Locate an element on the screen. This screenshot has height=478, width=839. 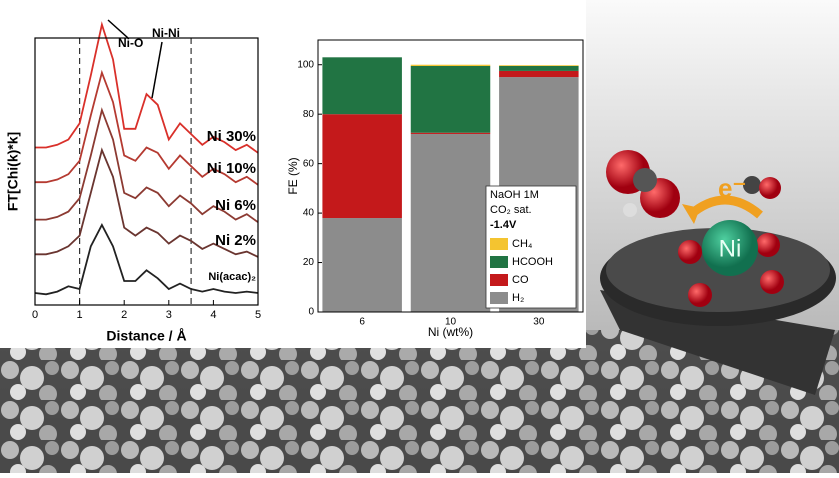
ni-label: Ni is located at coordinates (730, 248).